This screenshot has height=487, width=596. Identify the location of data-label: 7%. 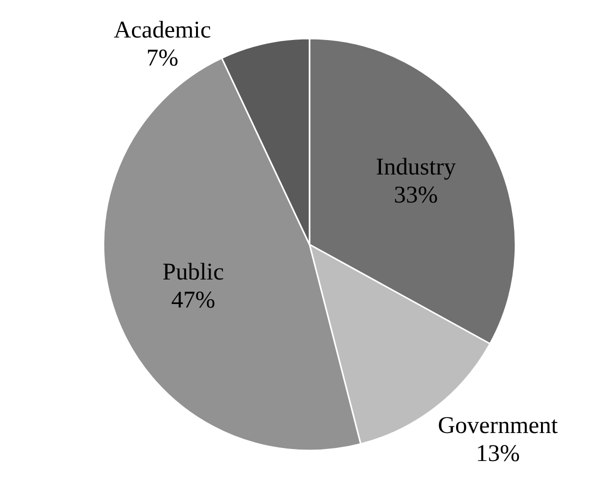
(162, 59).